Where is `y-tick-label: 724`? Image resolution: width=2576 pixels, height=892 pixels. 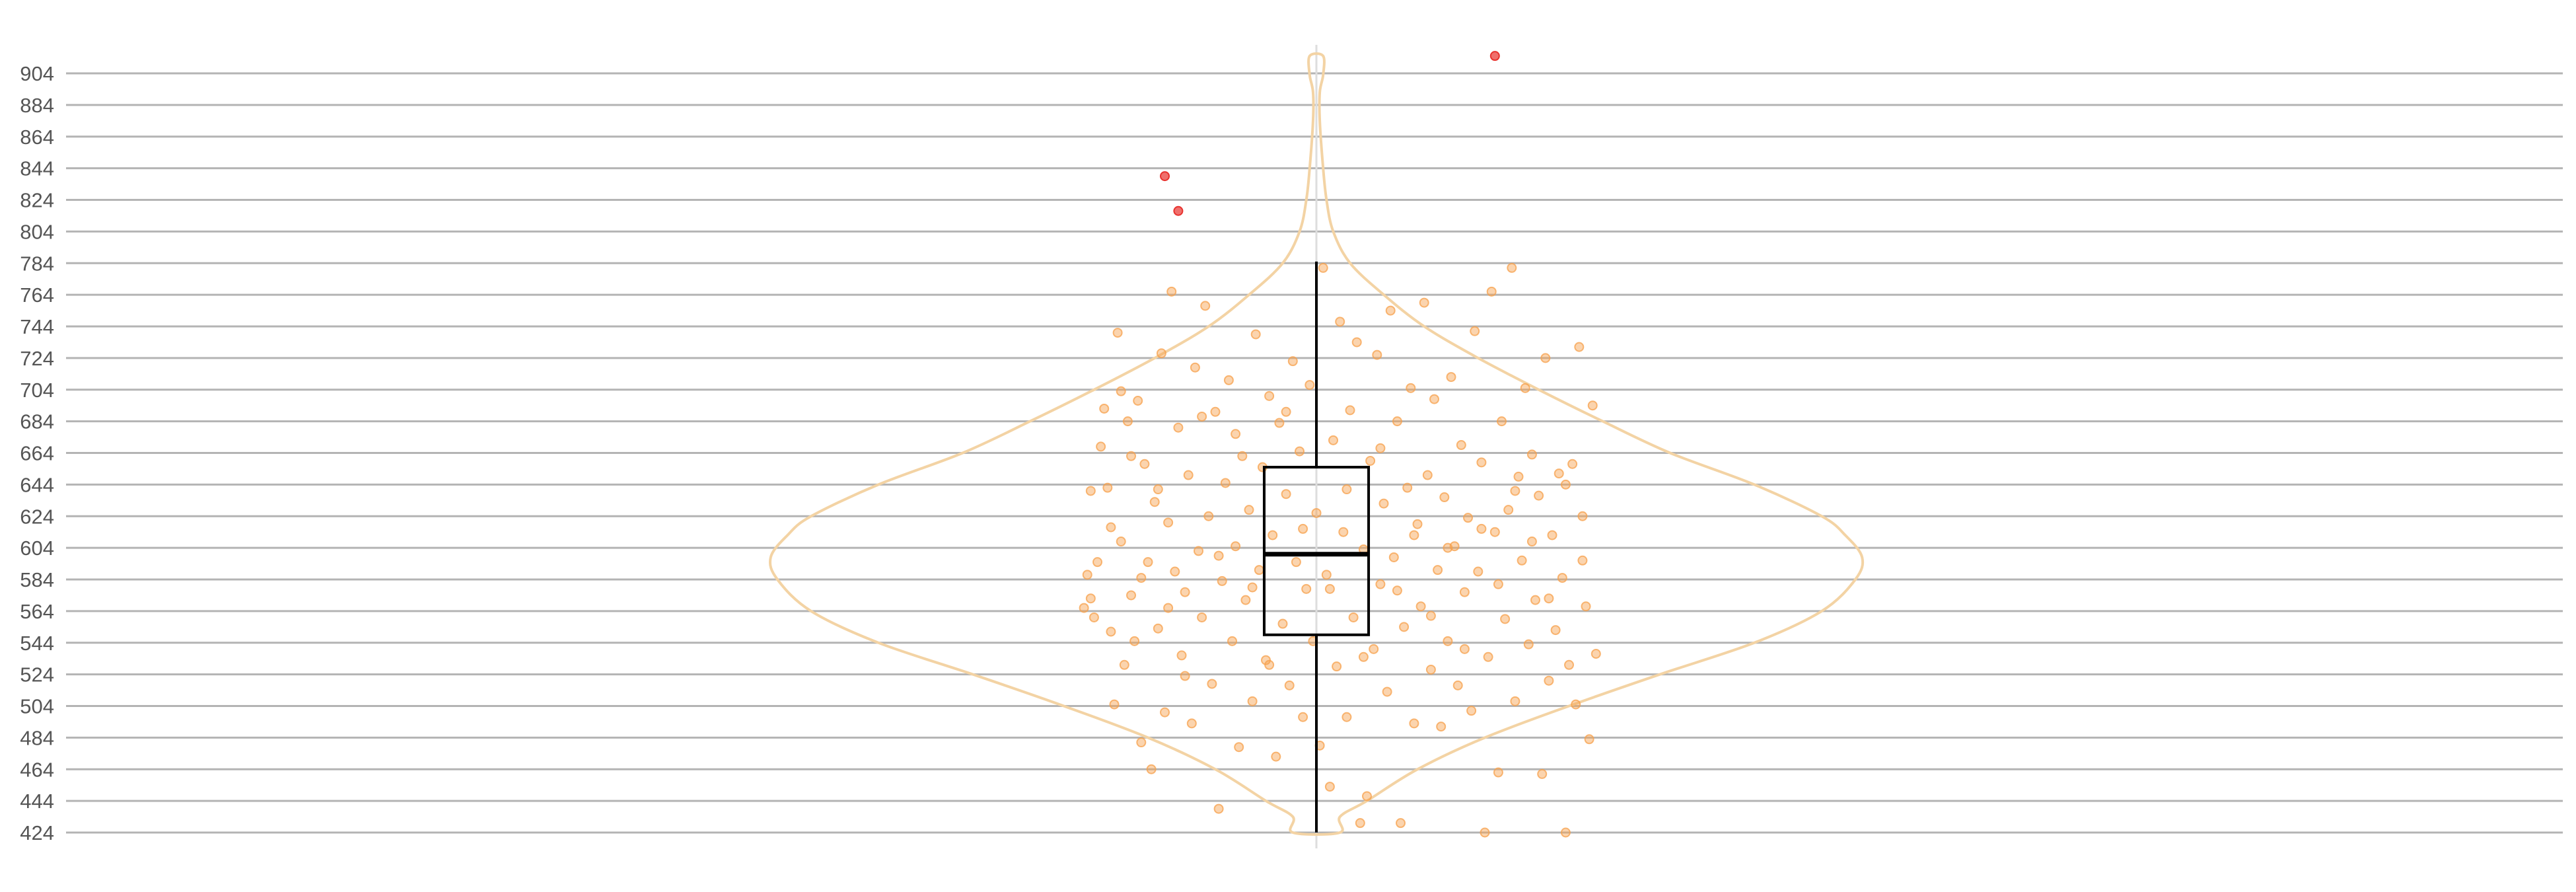 y-tick-label: 724 is located at coordinates (37, 358).